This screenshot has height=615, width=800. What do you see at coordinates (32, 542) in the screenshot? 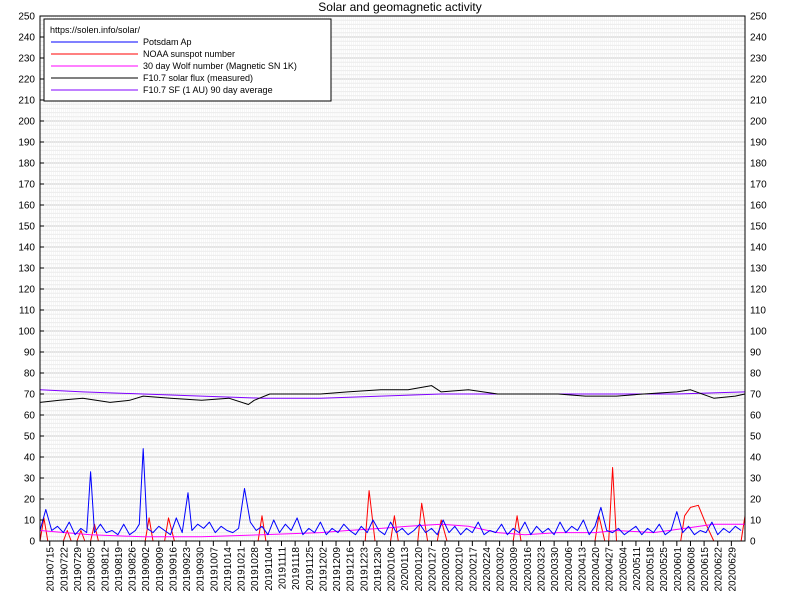
I see `y-tick-label-left: 0` at bounding box center [32, 542].